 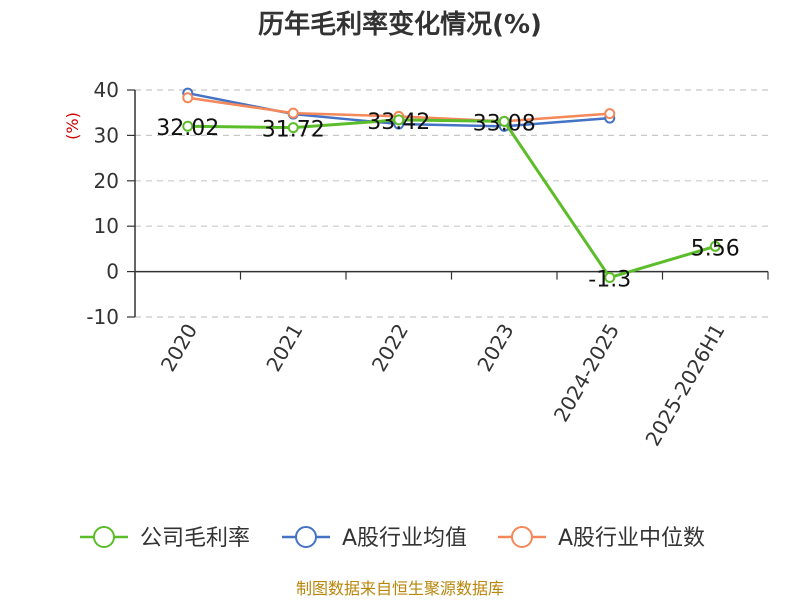 I want to click on data-label: -1.3, so click(x=609, y=280).